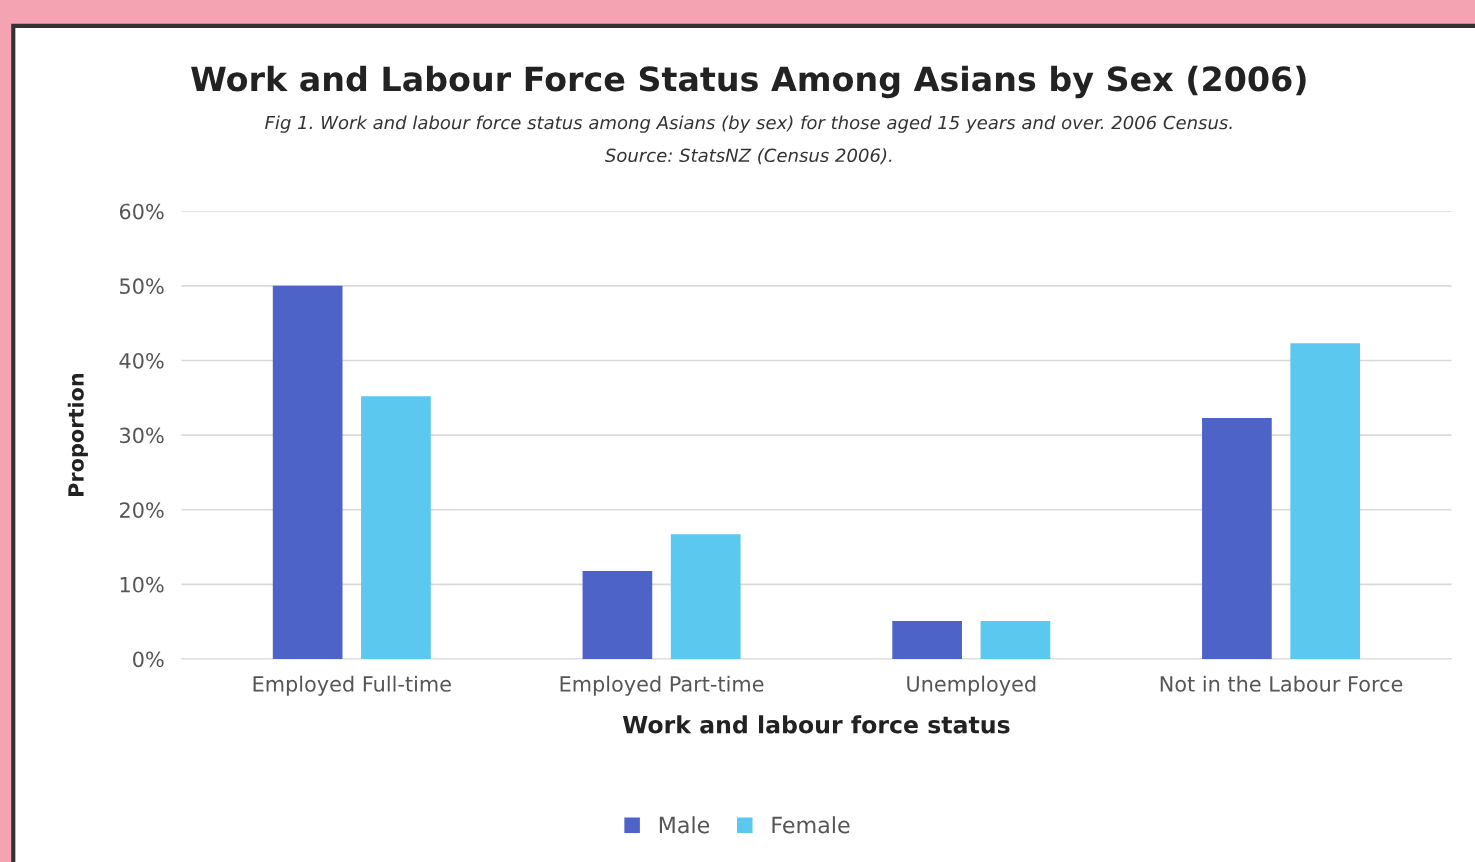 This screenshot has height=862, width=1475. Describe the element at coordinates (1281, 683) in the screenshot. I see `x-tick-label: Not in the Labour Force` at that location.